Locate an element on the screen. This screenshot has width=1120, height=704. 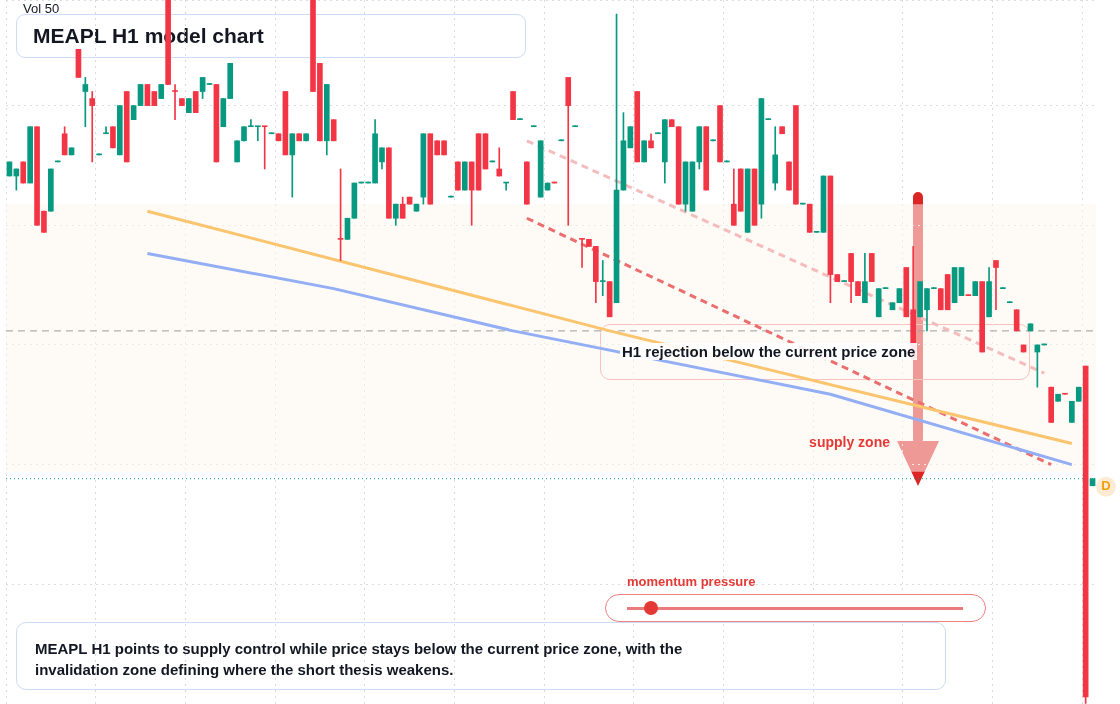
ref-line-label: D is located at coordinates (1106, 486).